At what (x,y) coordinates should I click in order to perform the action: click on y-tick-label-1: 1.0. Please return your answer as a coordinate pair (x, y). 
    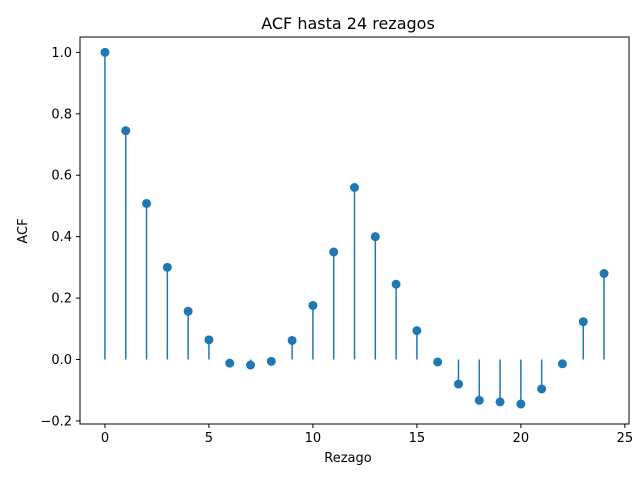
    Looking at the image, I should click on (61, 53).